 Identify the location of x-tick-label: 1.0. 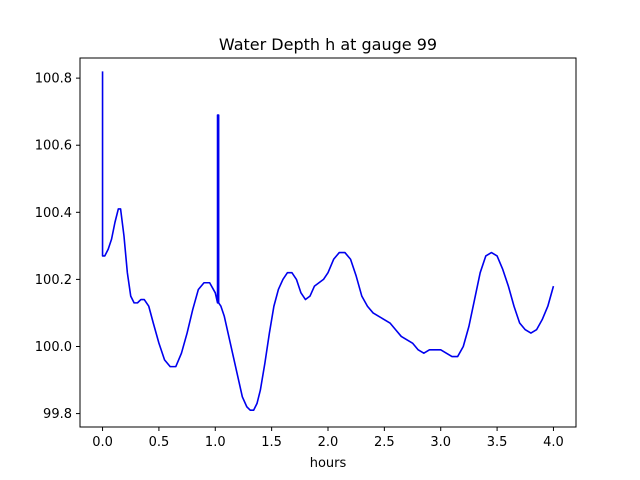
(215, 442).